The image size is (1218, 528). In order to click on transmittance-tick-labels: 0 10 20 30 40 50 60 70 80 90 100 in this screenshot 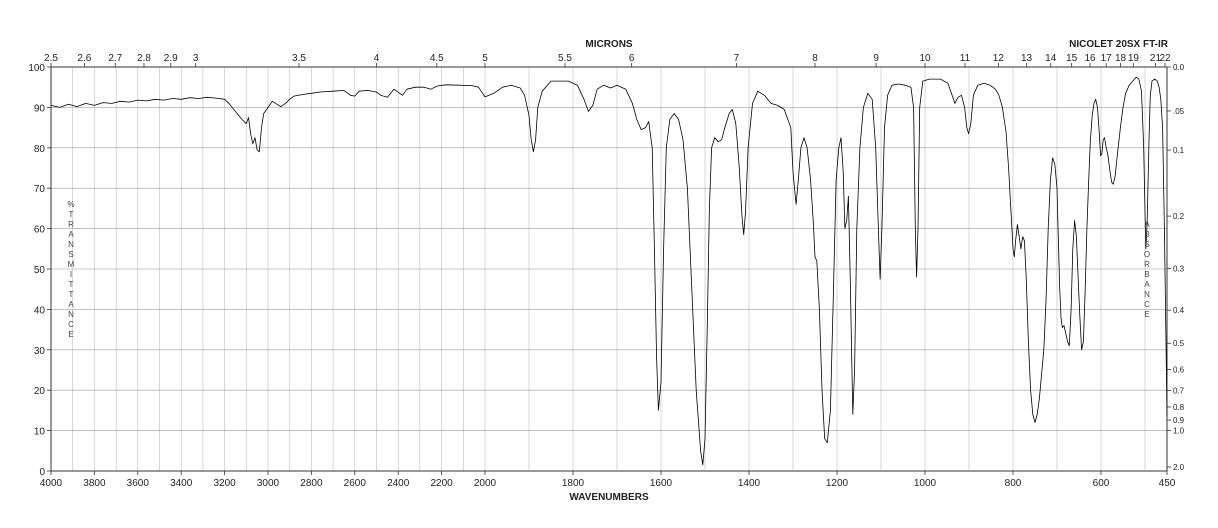, I will do `click(39, 270)`.